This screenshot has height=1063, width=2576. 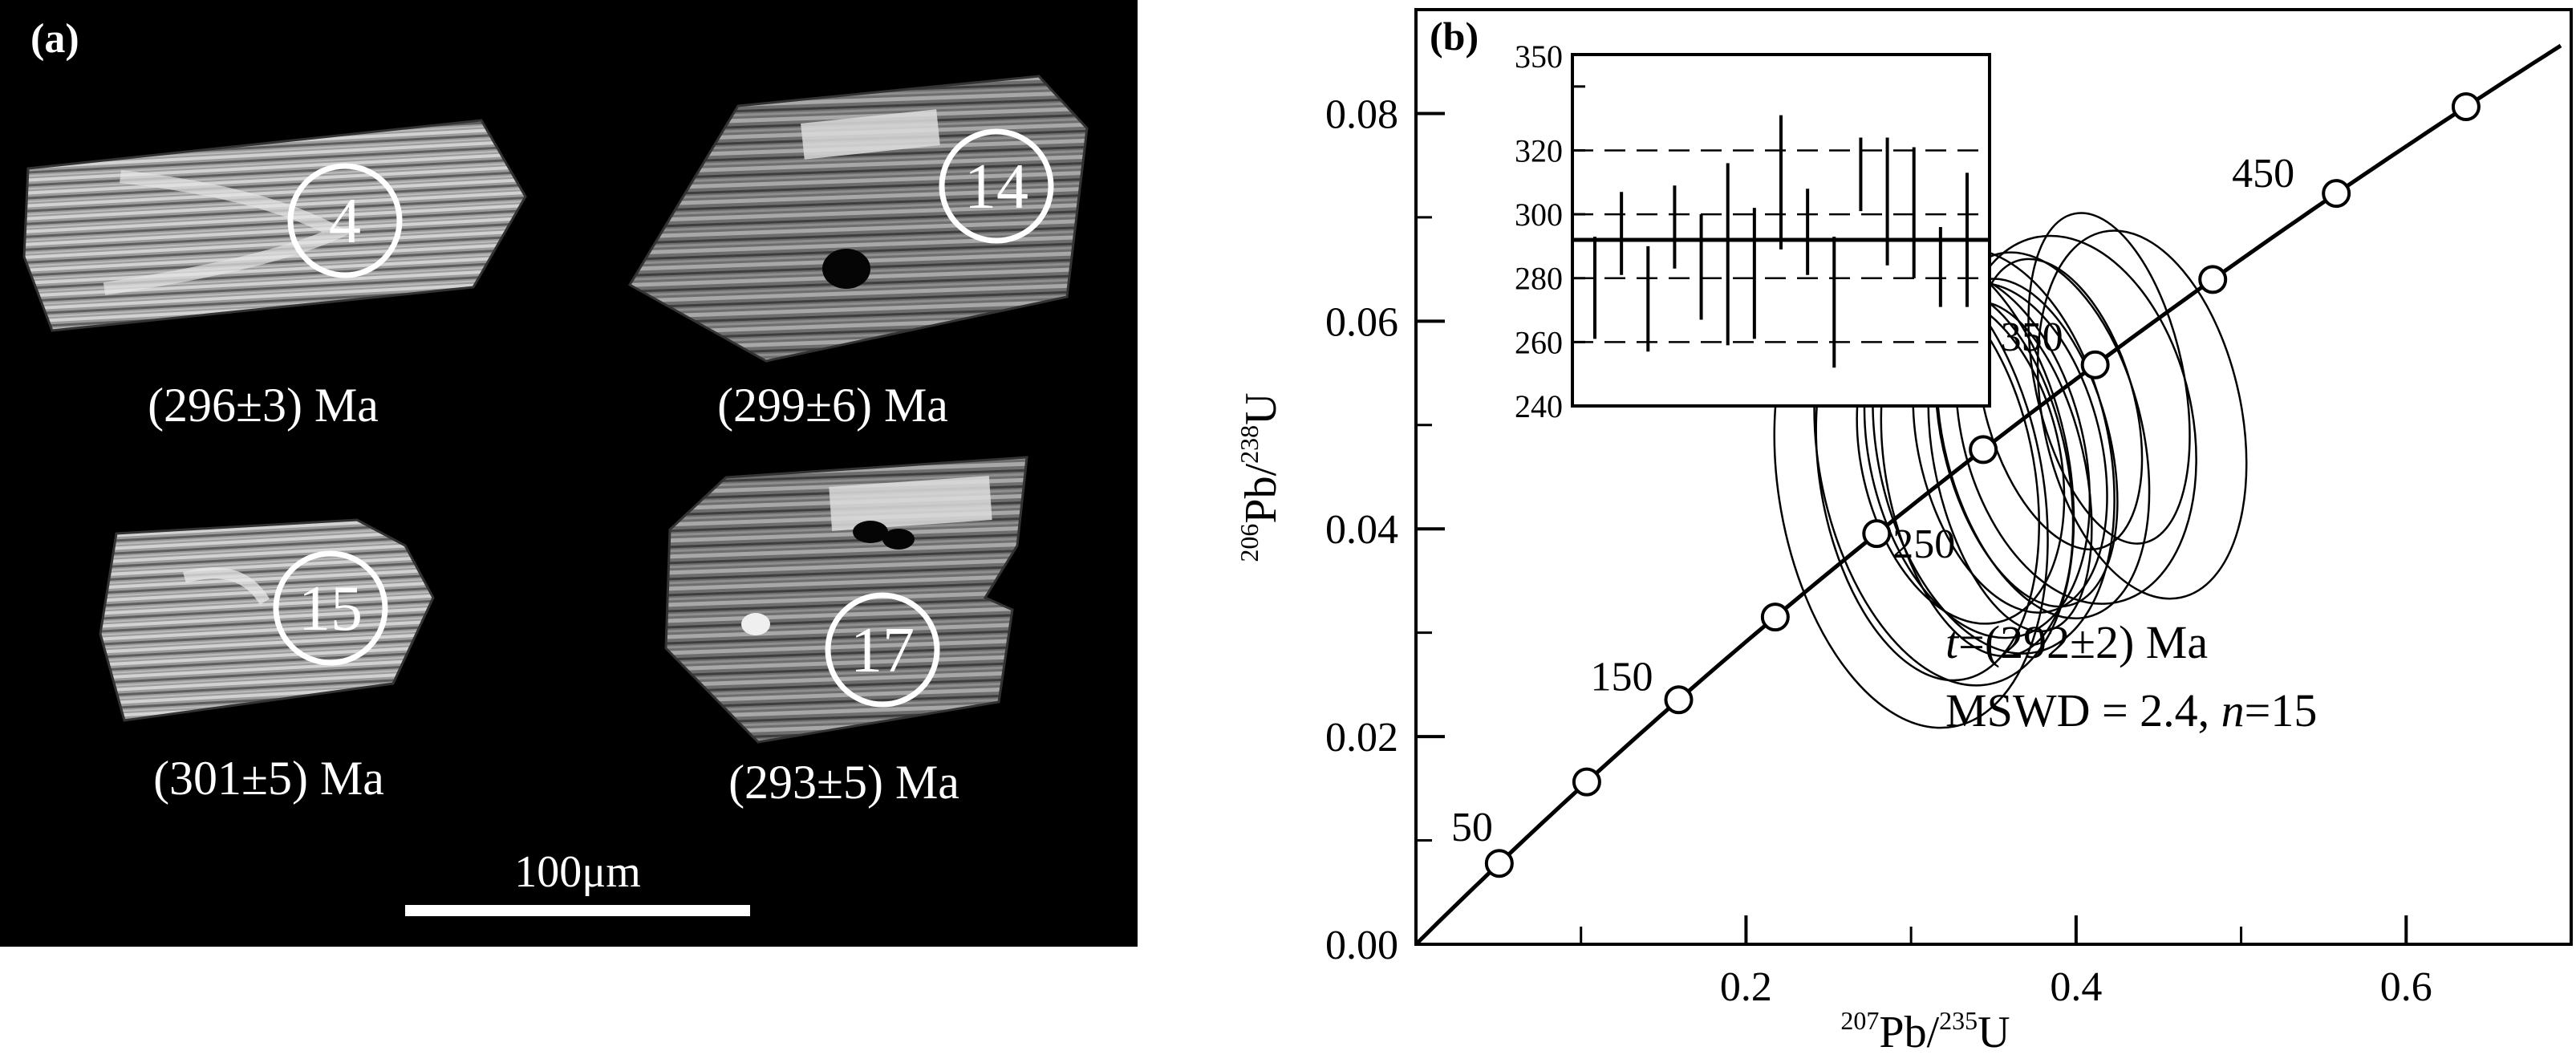 I want to click on panel-a-label: (a), so click(x=54, y=39).